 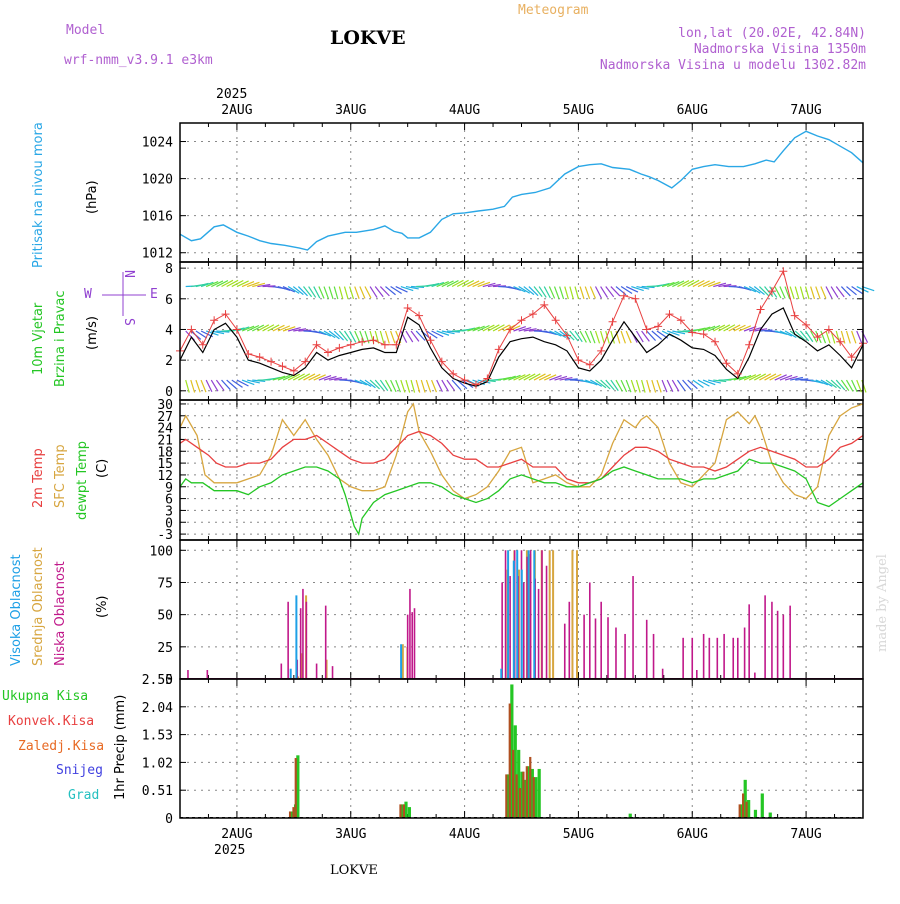 I want to click on y-tick-label: 0.51, so click(x=157, y=791).